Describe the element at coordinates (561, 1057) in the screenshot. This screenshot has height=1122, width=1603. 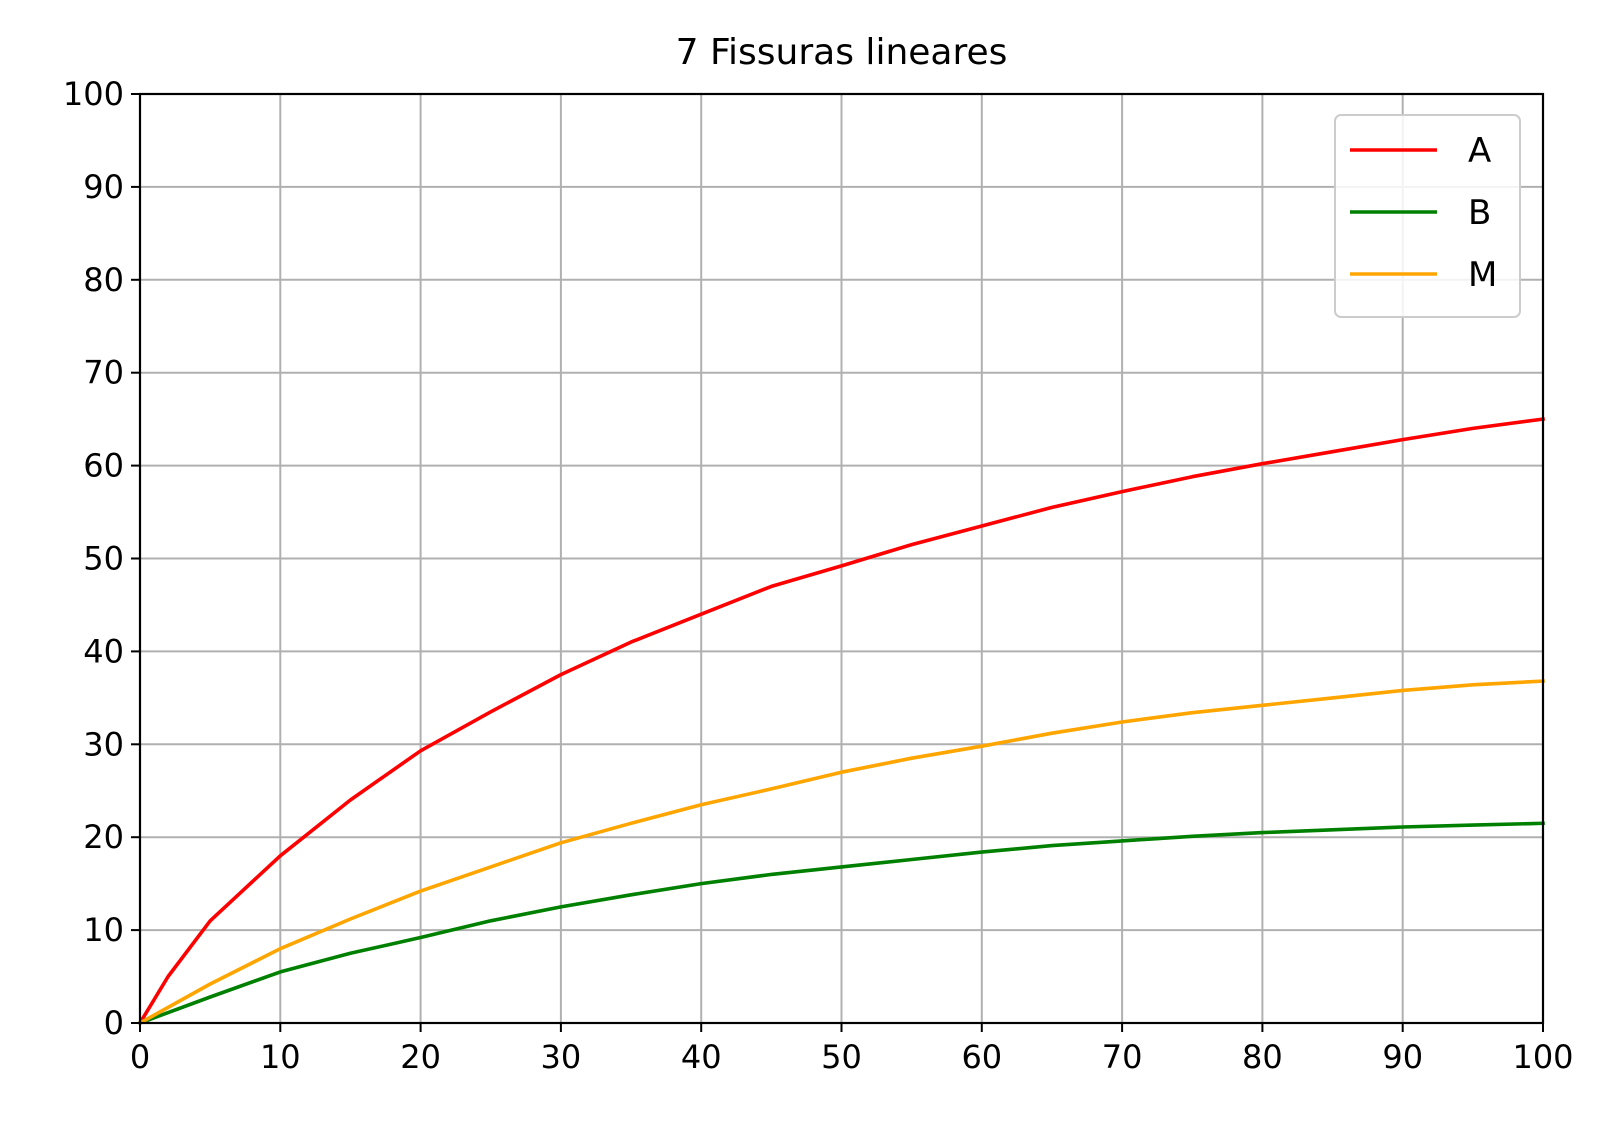
I see `x-tick-label: 30` at that location.